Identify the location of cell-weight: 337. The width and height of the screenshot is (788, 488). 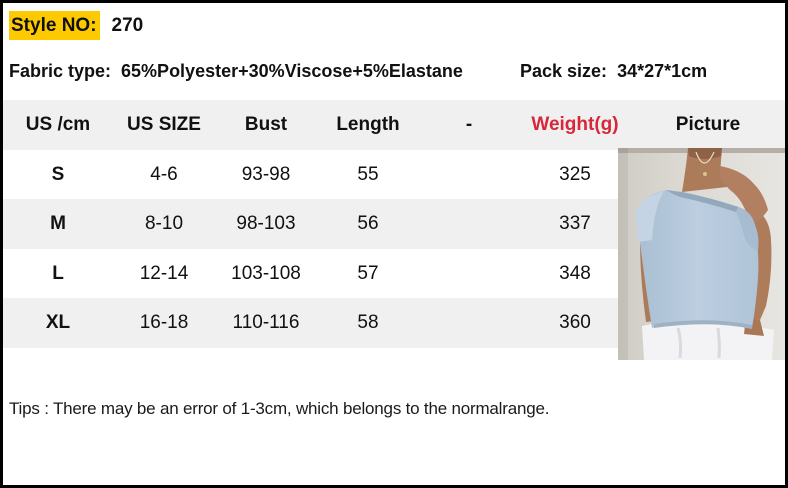
(575, 223).